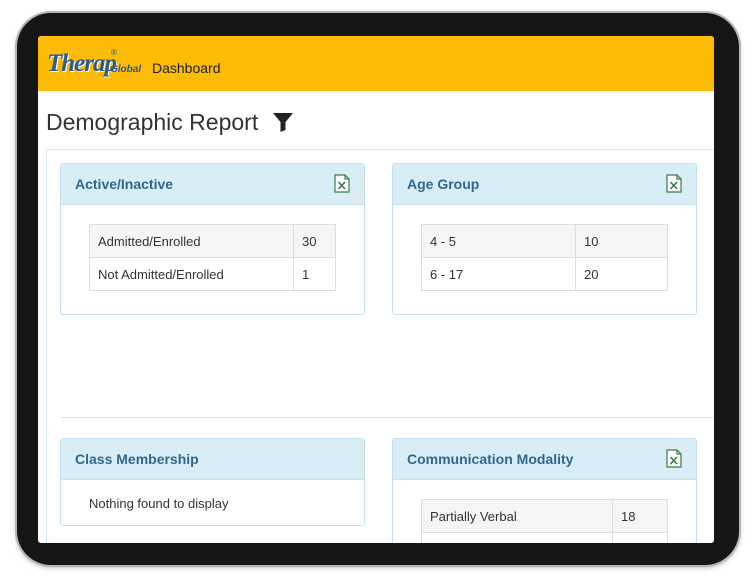  I want to click on table-cell-value: 1, so click(314, 274).